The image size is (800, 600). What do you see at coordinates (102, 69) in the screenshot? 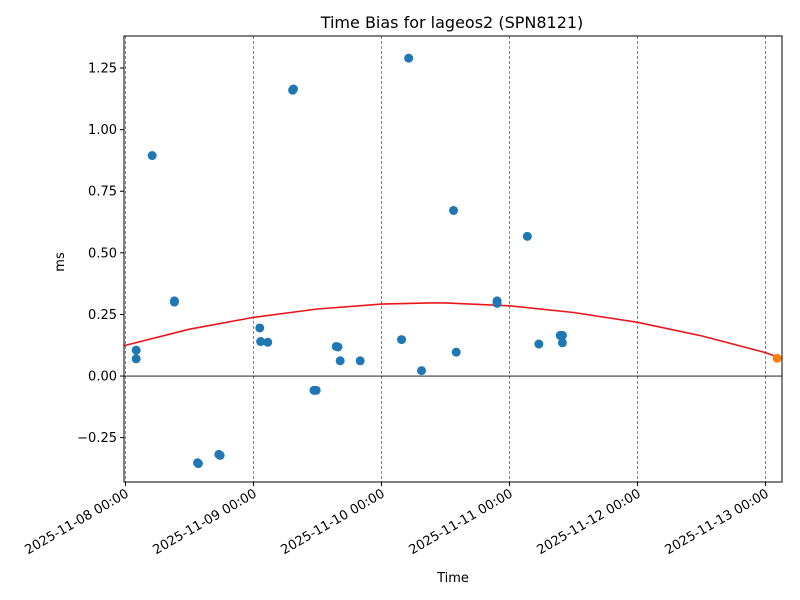
I see `y-tick-label-6: 1.25` at bounding box center [102, 69].